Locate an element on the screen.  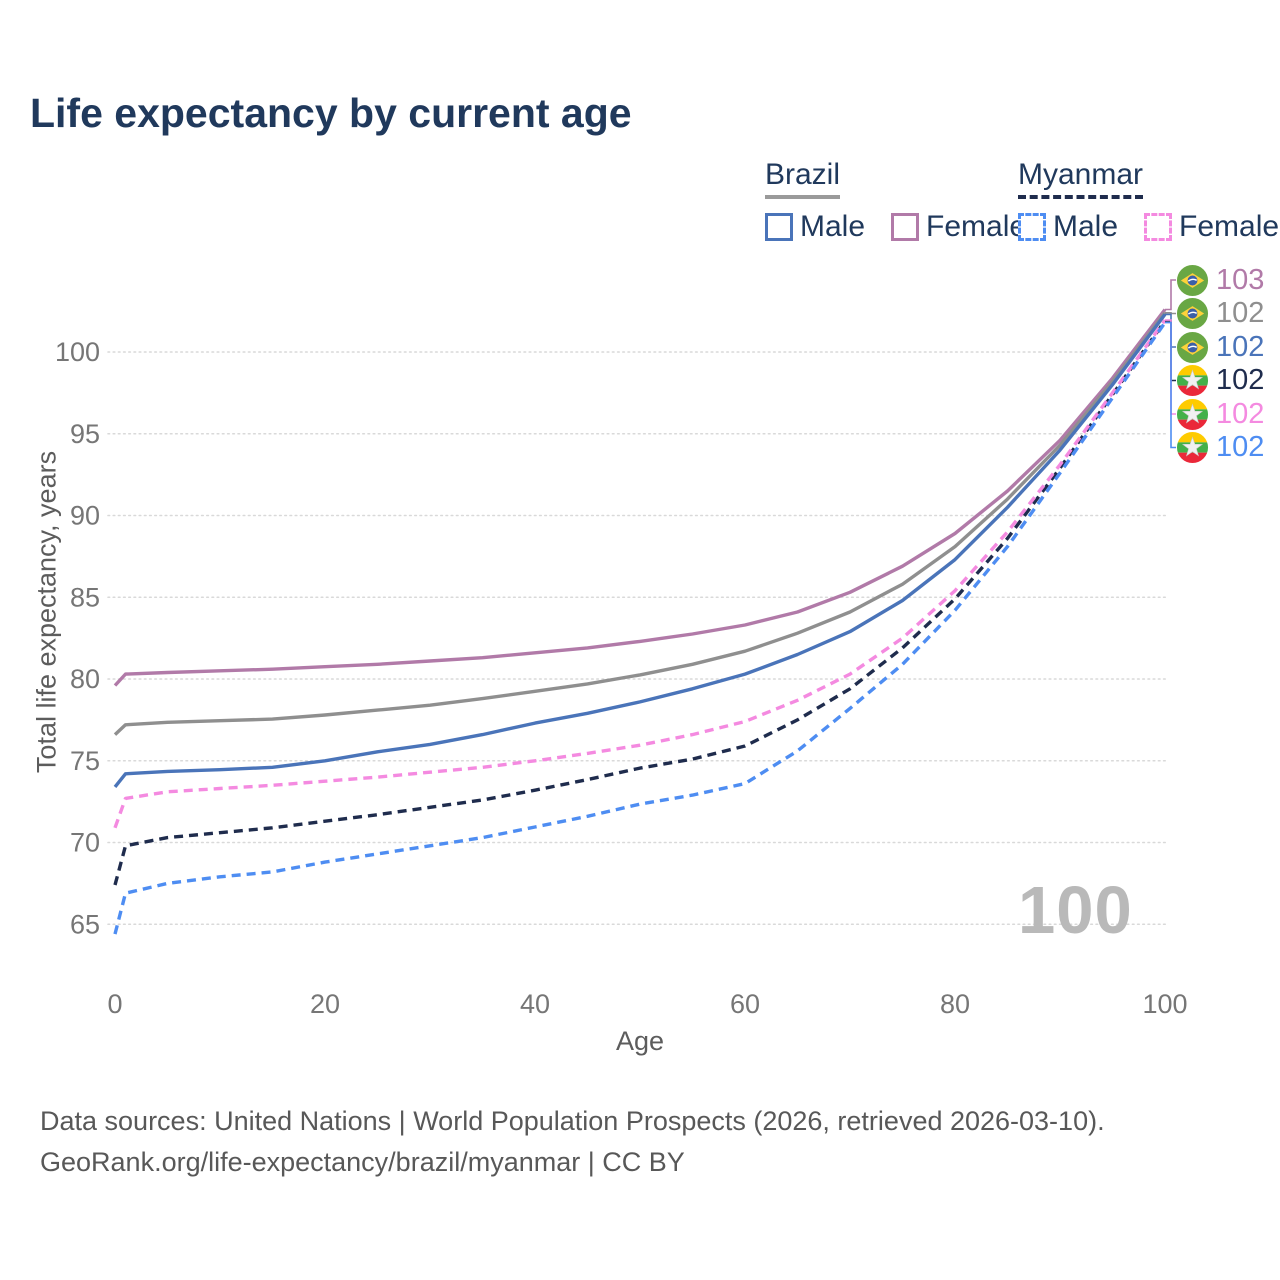
end-label-myanmar-male: 102 is located at coordinates (1220, 447).